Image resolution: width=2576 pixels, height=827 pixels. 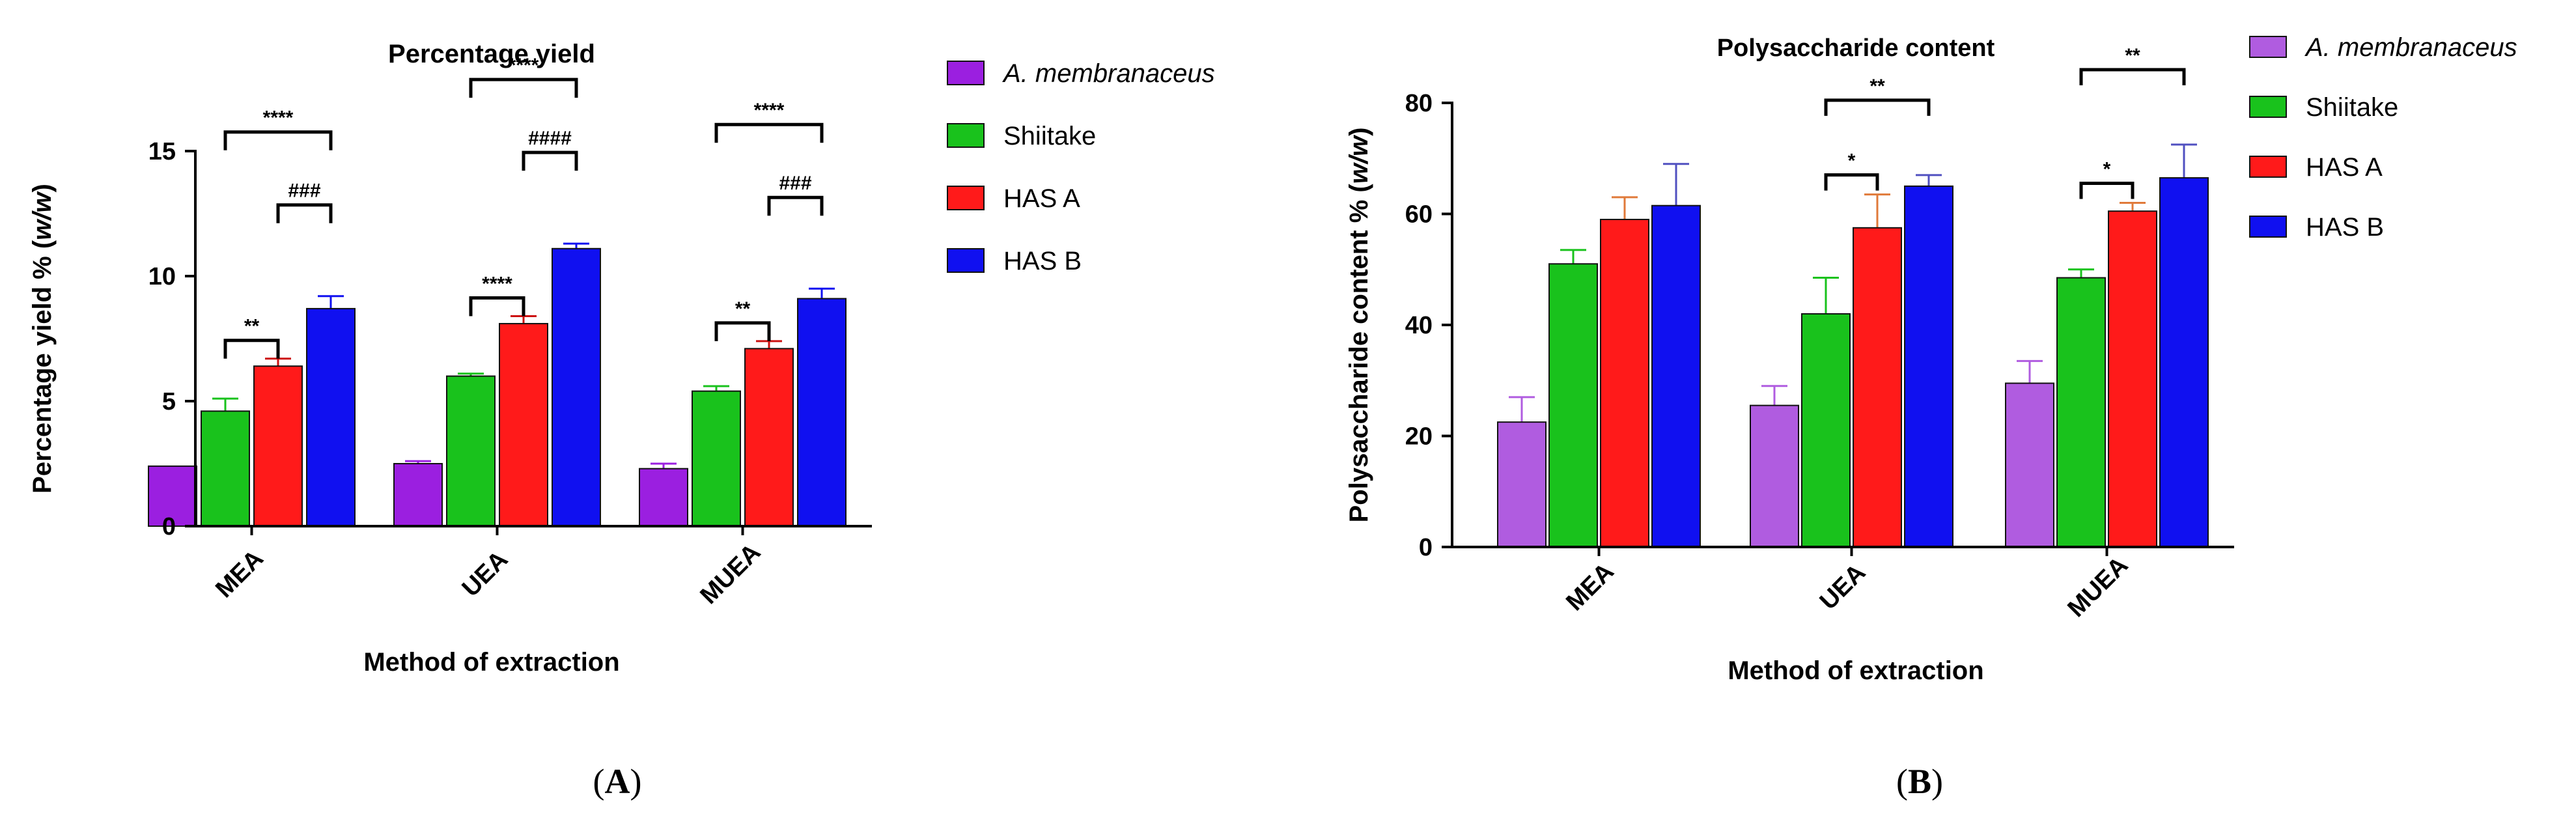 I want to click on y-axis-label-prefix: Polysaccharide content % (, so click(x=1359, y=353).